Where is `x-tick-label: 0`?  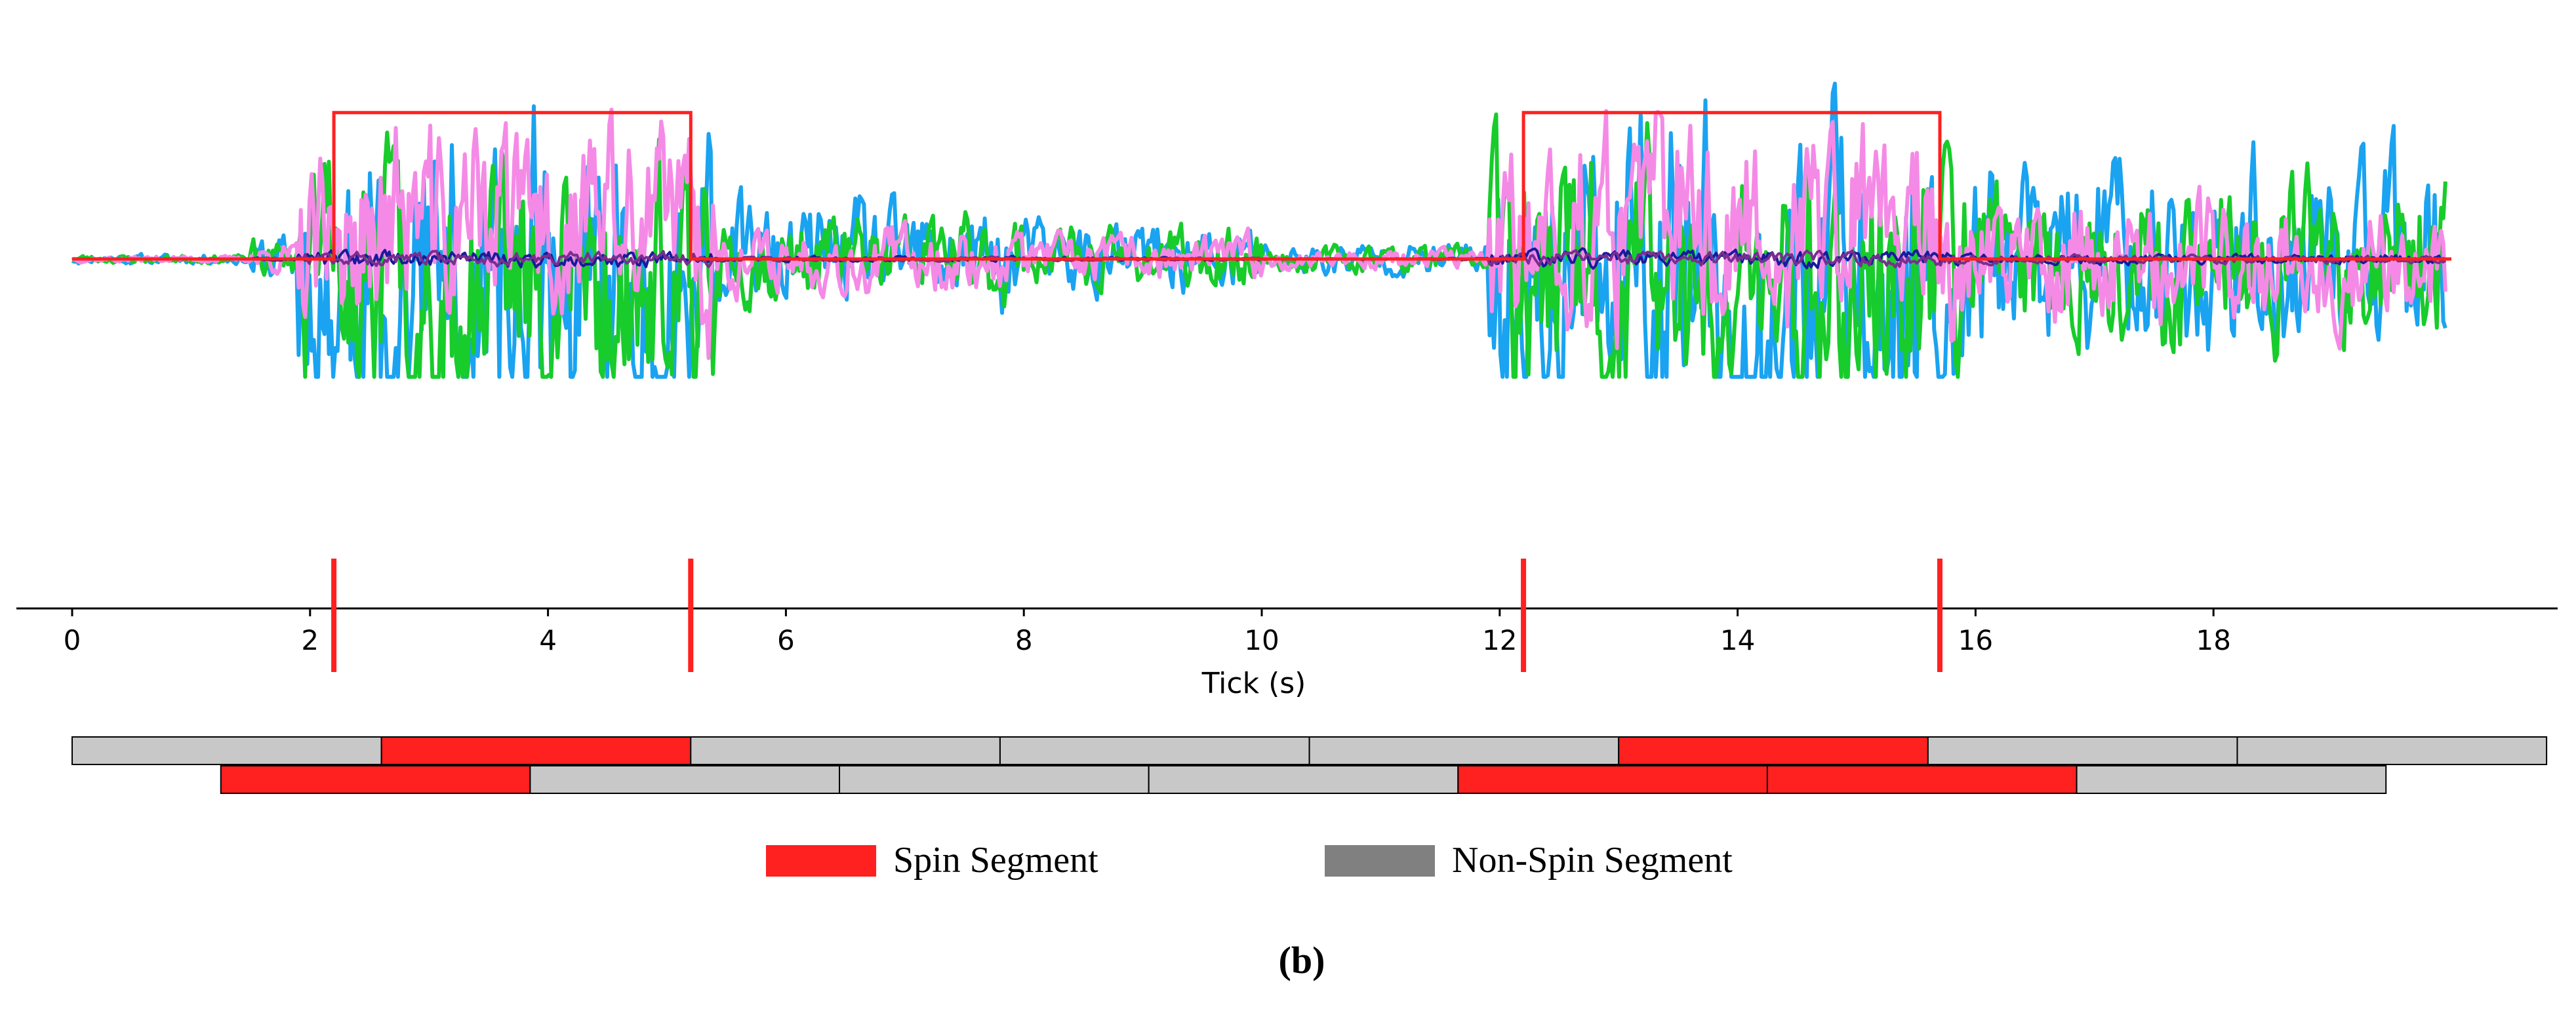 x-tick-label: 0 is located at coordinates (72, 640).